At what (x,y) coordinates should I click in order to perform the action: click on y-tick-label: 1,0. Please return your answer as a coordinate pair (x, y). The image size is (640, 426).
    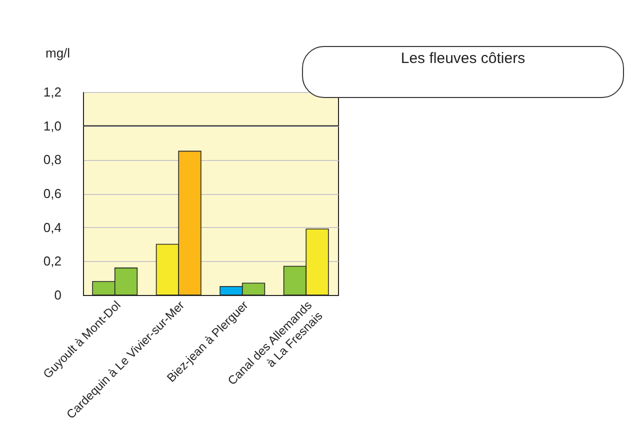
    Looking at the image, I should click on (52, 126).